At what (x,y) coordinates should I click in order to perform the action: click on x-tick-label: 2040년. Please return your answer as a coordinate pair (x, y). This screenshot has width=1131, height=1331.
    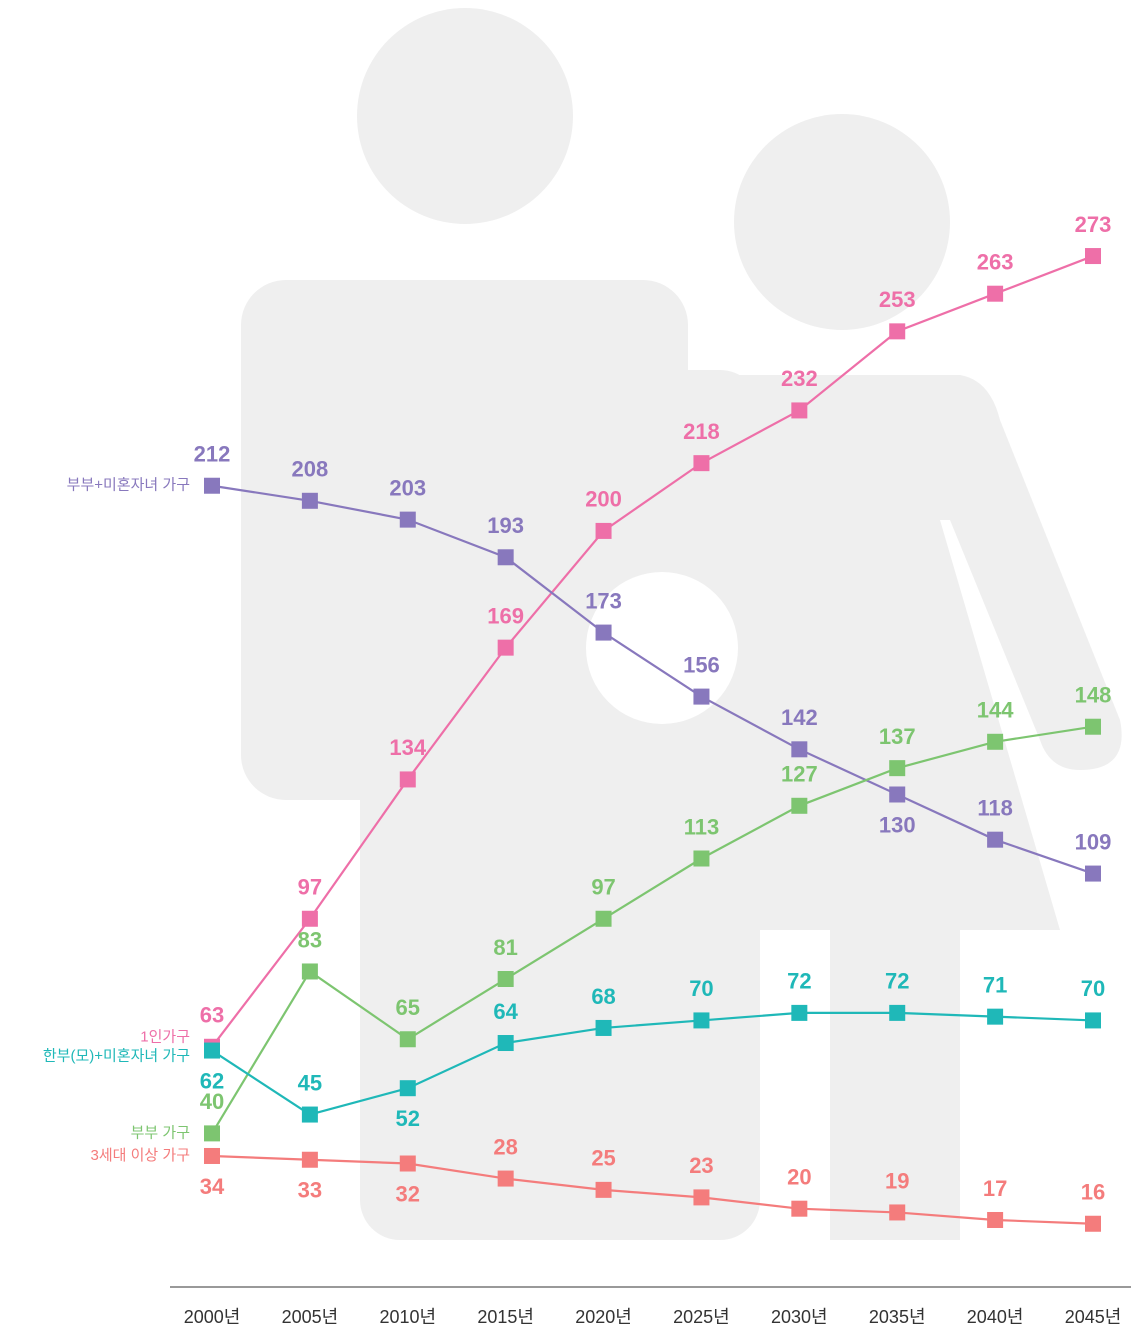
    Looking at the image, I should click on (995, 1317).